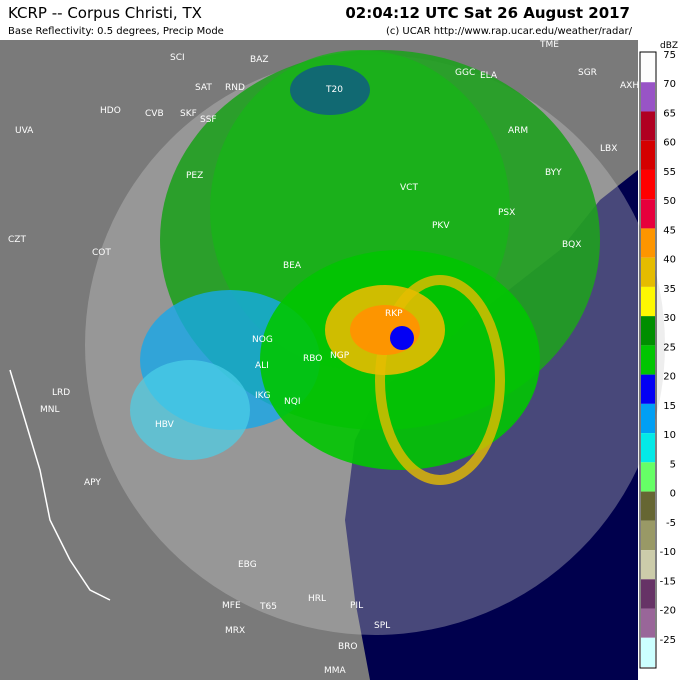 The image size is (680, 680). What do you see at coordinates (669, 201) in the screenshot?
I see `legend-label: 50` at bounding box center [669, 201].